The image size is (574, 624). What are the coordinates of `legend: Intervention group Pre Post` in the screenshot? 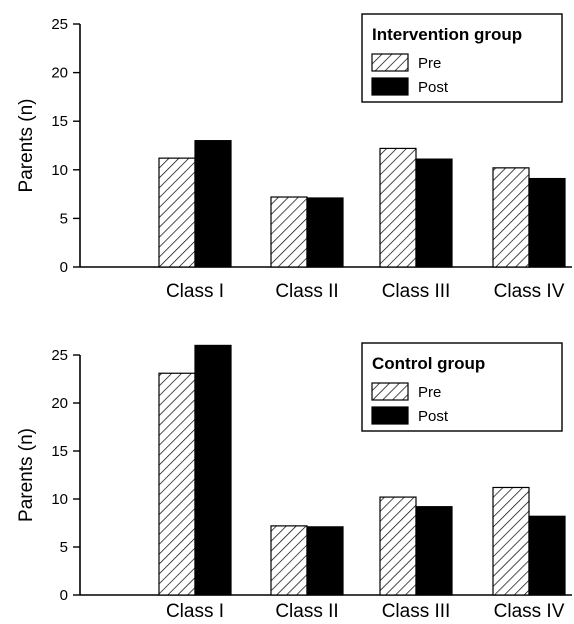 It's located at (462, 58).